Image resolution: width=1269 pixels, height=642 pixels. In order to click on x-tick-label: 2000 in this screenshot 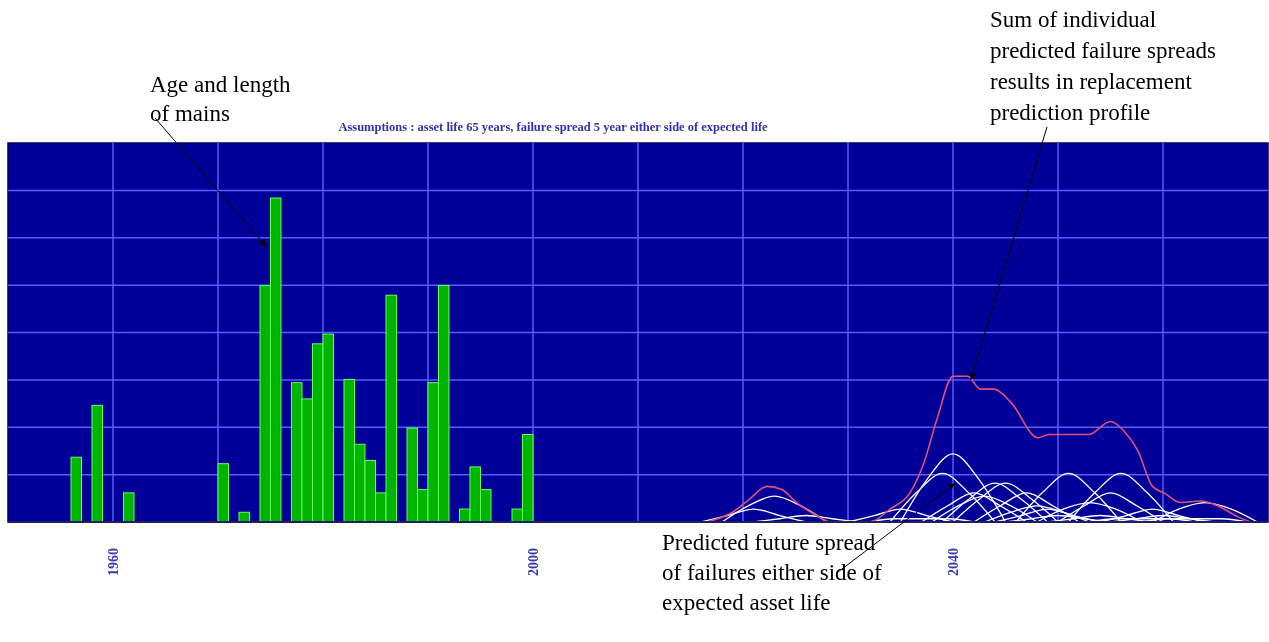, I will do `click(533, 562)`.